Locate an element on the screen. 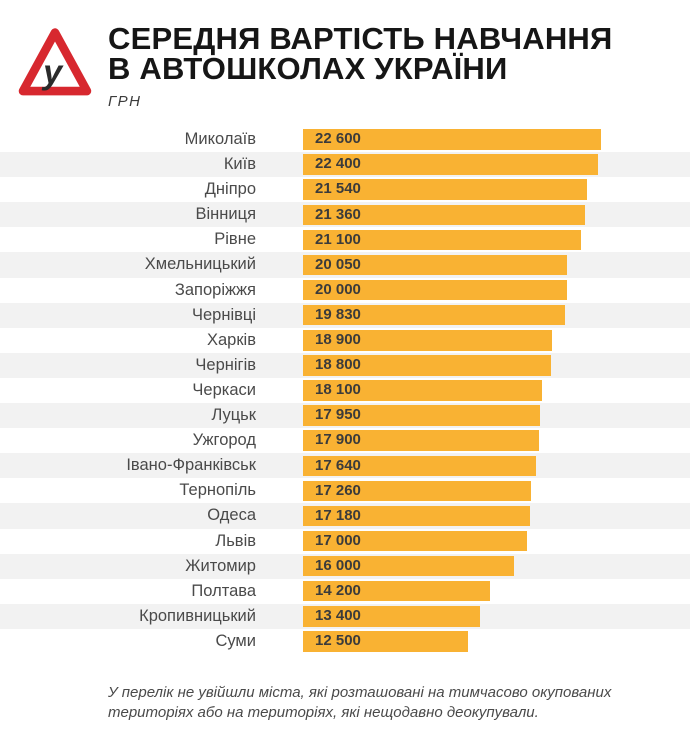 This screenshot has width=690, height=742. city-label: Полтава is located at coordinates (223, 590).